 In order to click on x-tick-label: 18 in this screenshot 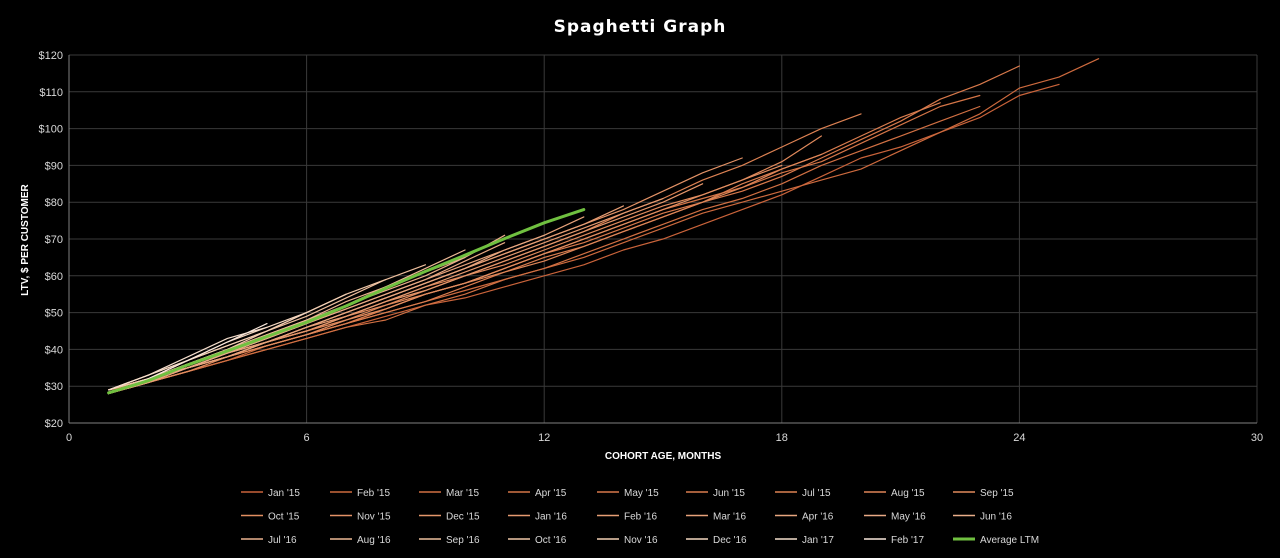, I will do `click(782, 438)`.